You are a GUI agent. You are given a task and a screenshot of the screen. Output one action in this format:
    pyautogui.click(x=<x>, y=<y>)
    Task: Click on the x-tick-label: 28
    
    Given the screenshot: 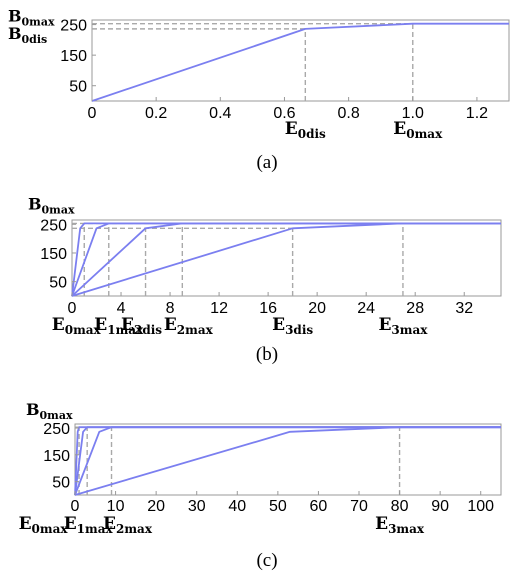 What is the action you would take?
    pyautogui.click(x=415, y=308)
    